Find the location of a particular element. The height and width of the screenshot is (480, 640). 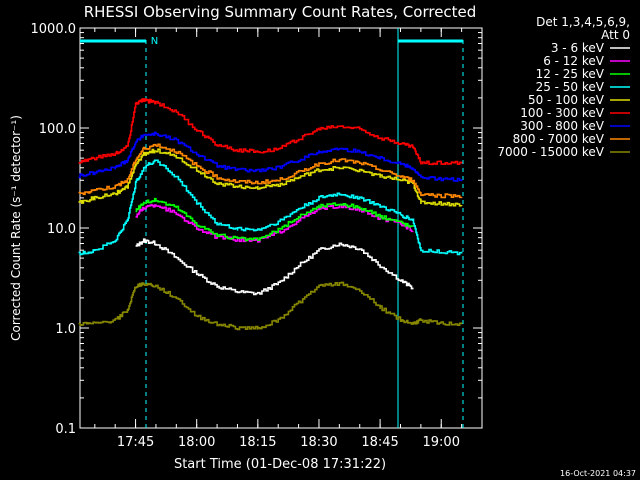

legend-entry-label: 6 - 12 keV is located at coordinates (574, 61).